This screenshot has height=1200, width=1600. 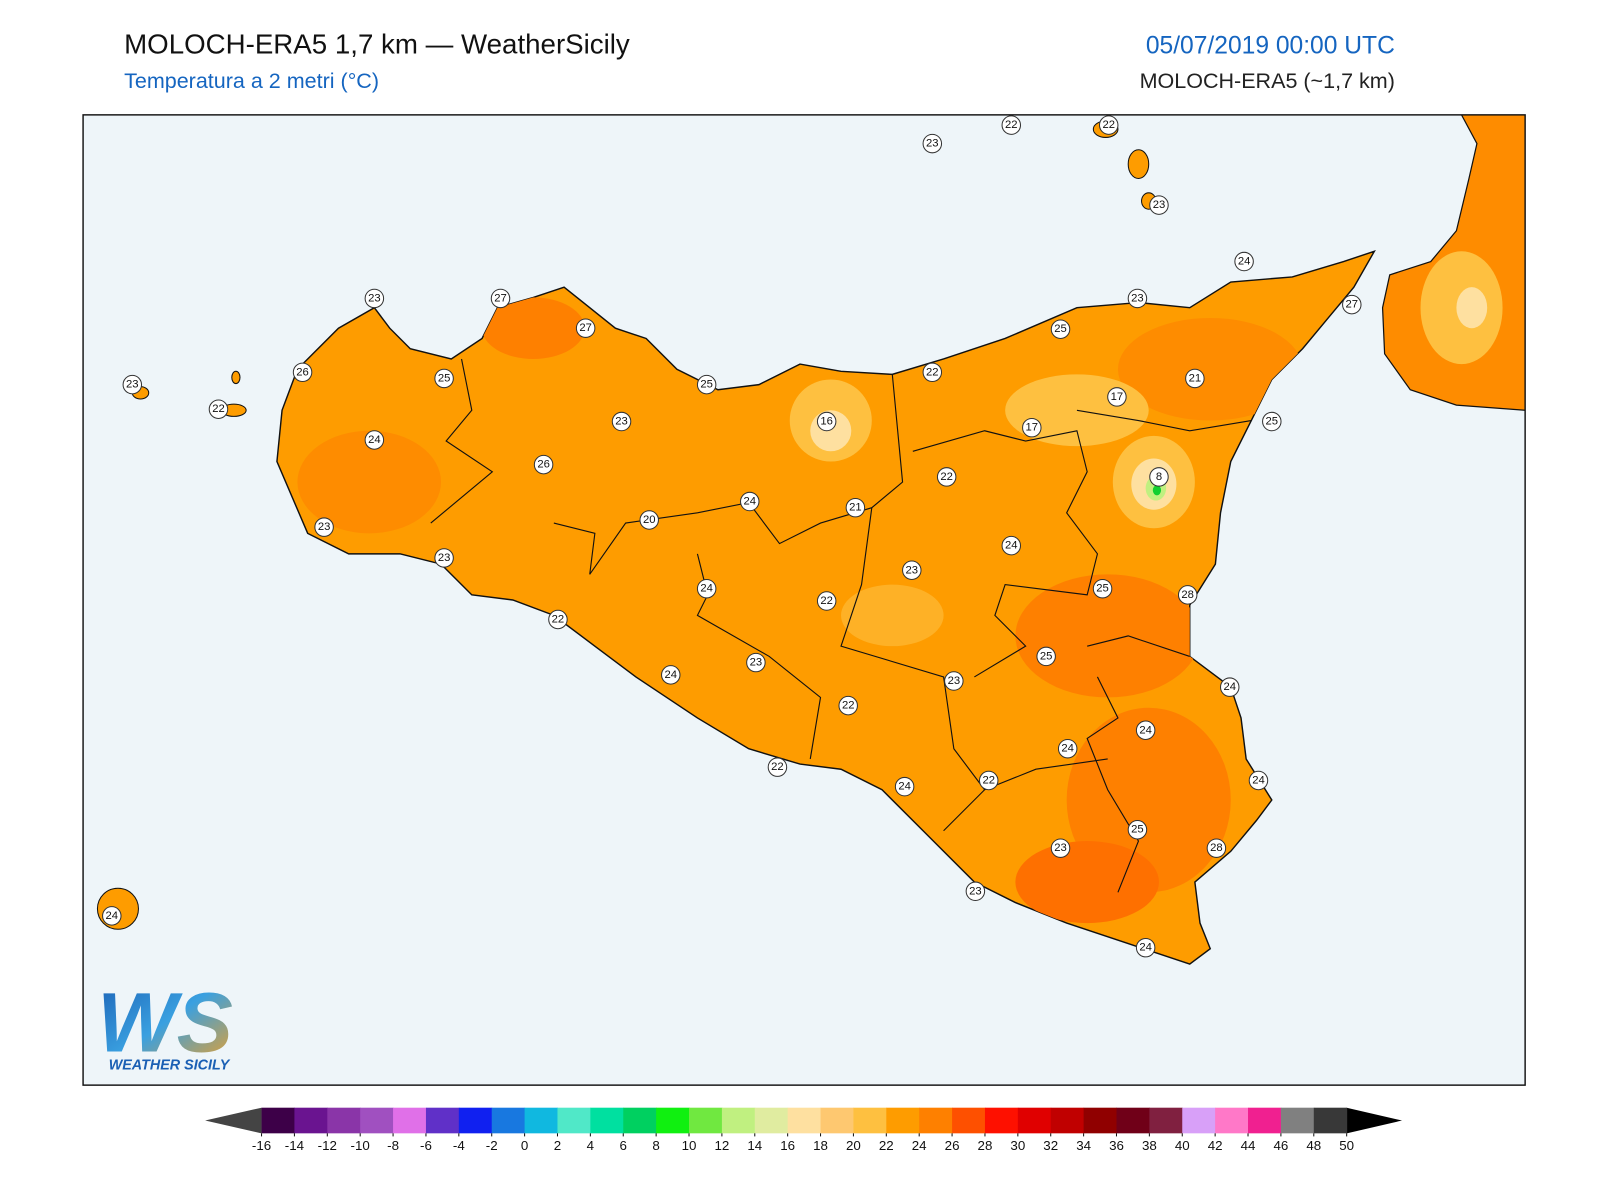 I want to click on colorbar-tick-label: -12, so click(x=327, y=1145).